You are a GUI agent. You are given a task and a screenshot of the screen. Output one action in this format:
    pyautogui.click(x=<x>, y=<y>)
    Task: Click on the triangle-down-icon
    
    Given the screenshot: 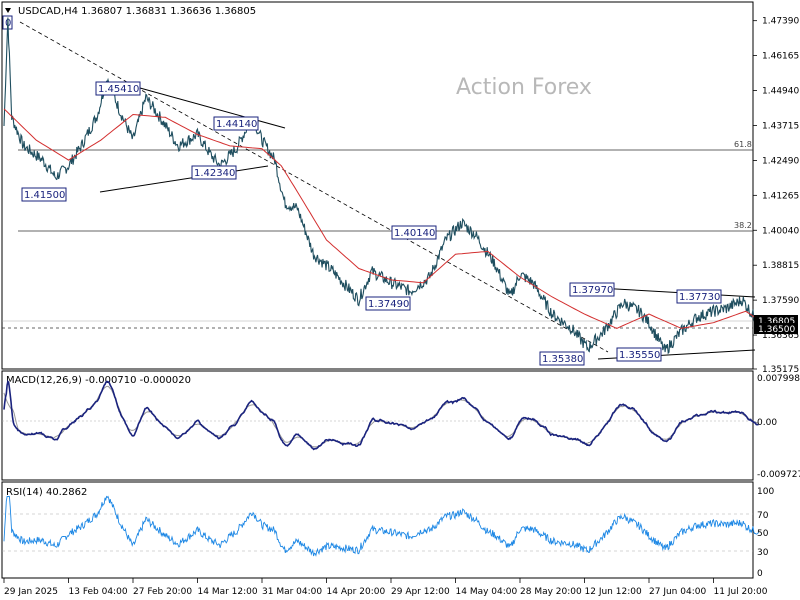 What is the action you would take?
    pyautogui.click(x=8, y=10)
    